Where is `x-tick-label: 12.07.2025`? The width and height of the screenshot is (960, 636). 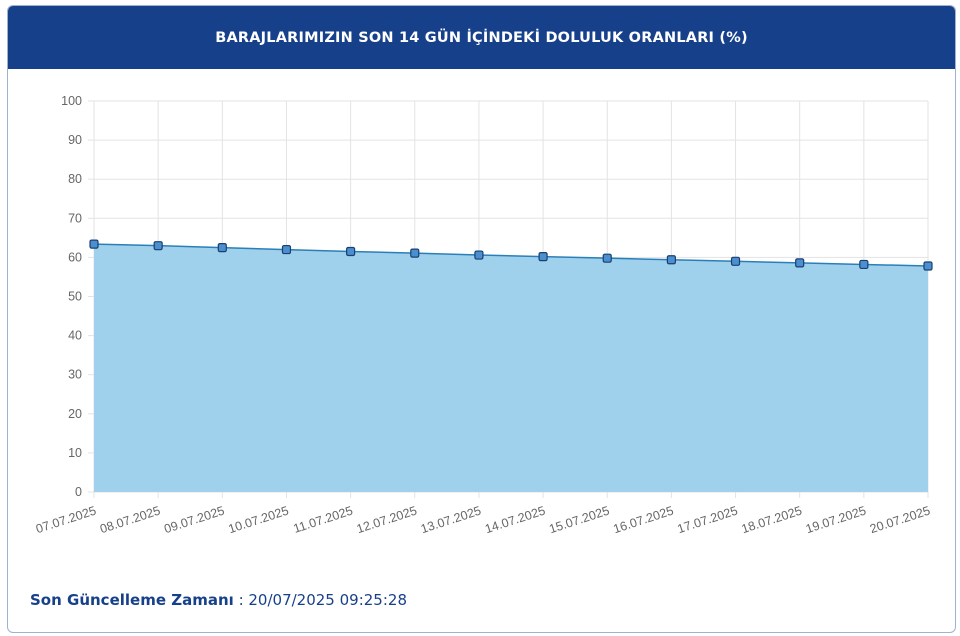 x-tick-label: 12.07.2025 is located at coordinates (387, 520).